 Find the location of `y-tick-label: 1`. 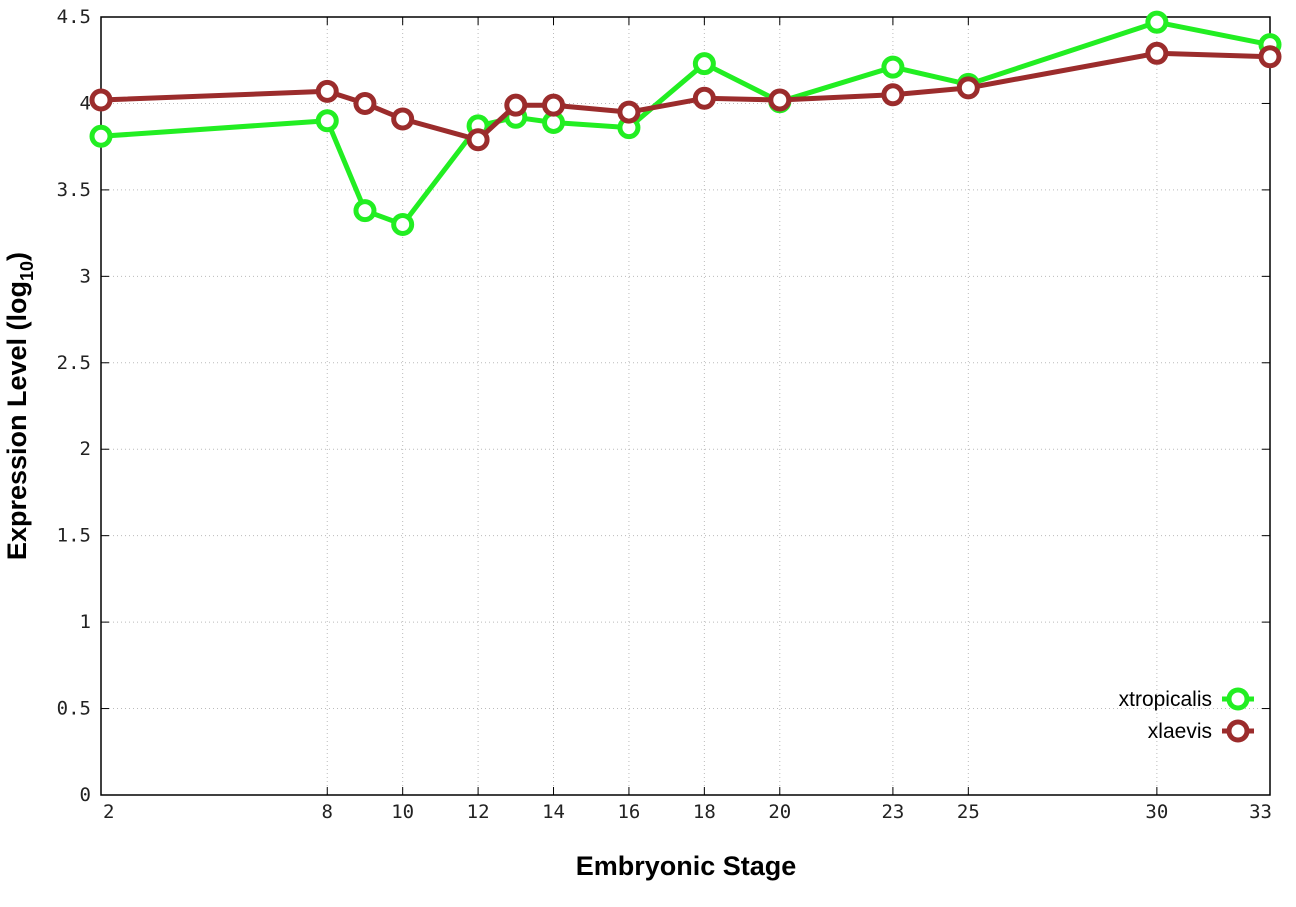

y-tick-label: 1 is located at coordinates (85, 622).